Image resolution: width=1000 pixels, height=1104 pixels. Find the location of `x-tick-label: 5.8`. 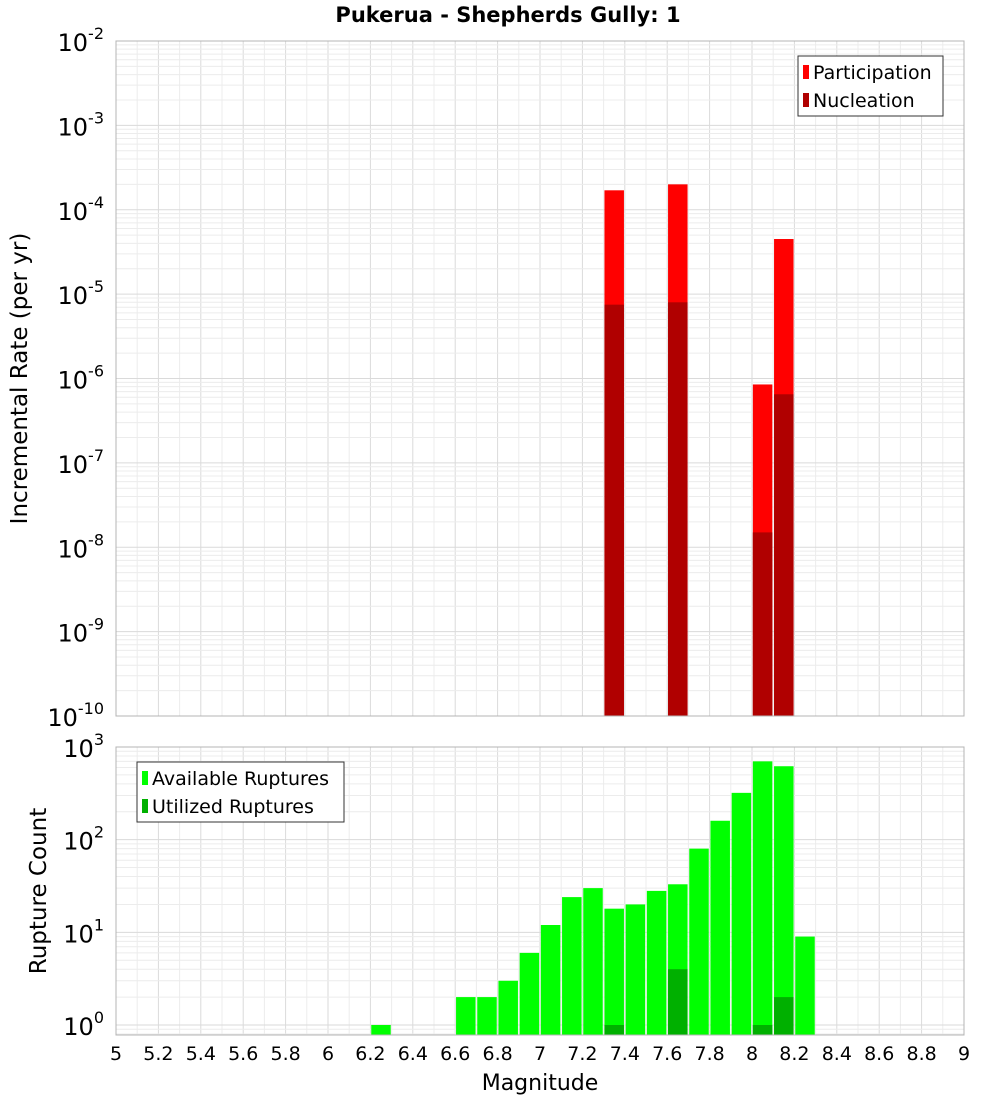

x-tick-label: 5.8 is located at coordinates (285, 1054).